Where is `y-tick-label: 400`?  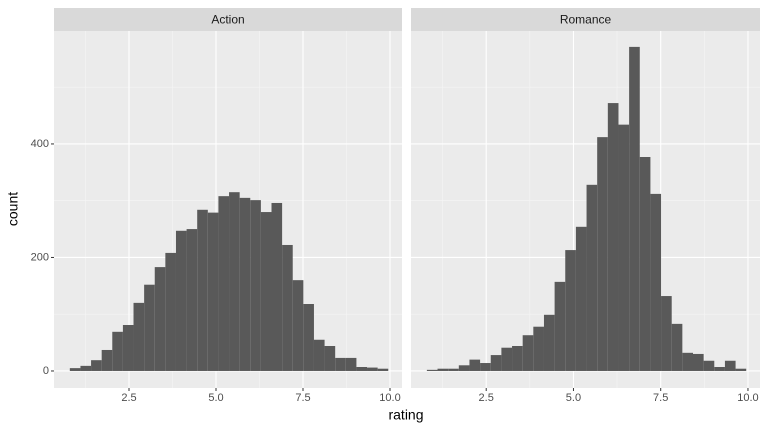 y-tick-label: 400 is located at coordinates (40, 144).